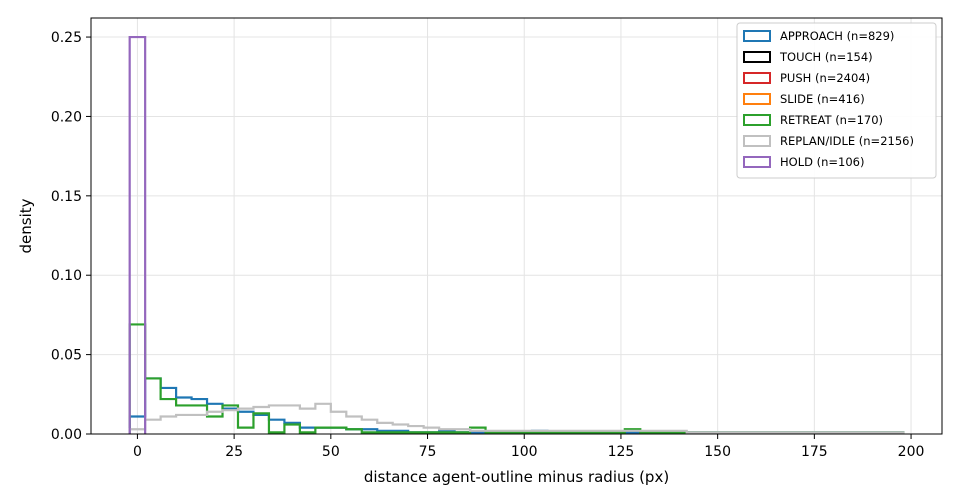 Image resolution: width=960 pixels, height=504 pixels. I want to click on x-tick-label: 50, so click(331, 452).